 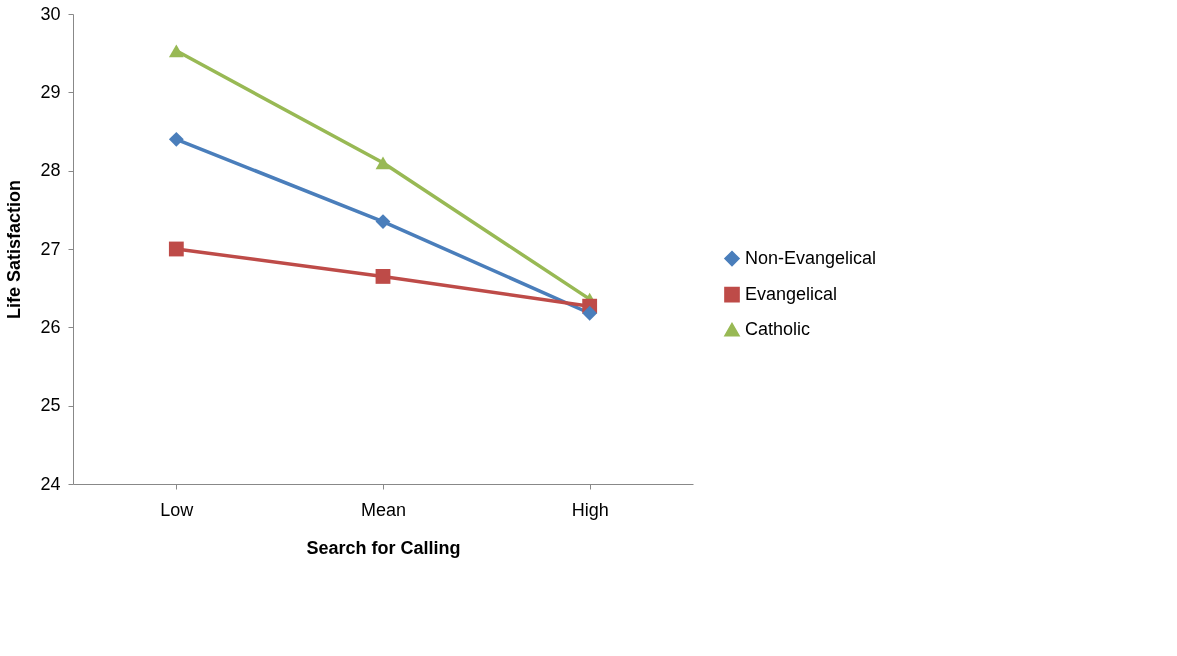 I want to click on x-tick-label: High, so click(x=590, y=509).